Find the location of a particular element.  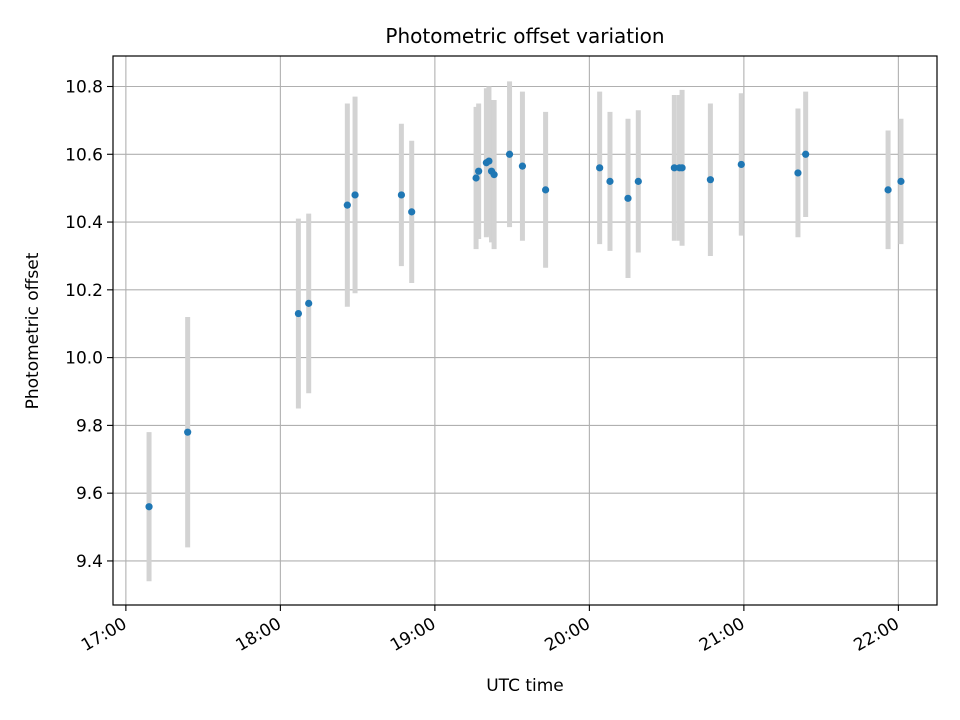

x-tick-label: 20:00 is located at coordinates (567, 635).